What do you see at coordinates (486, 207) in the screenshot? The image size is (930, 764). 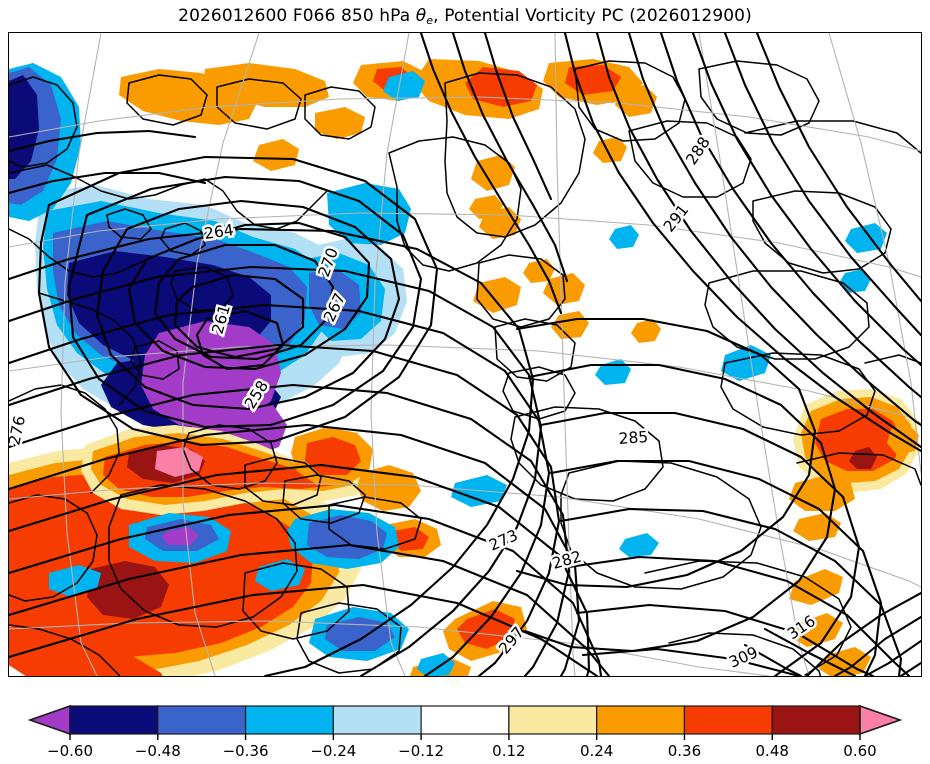 I see `pv-patch-orange-gr8` at bounding box center [486, 207].